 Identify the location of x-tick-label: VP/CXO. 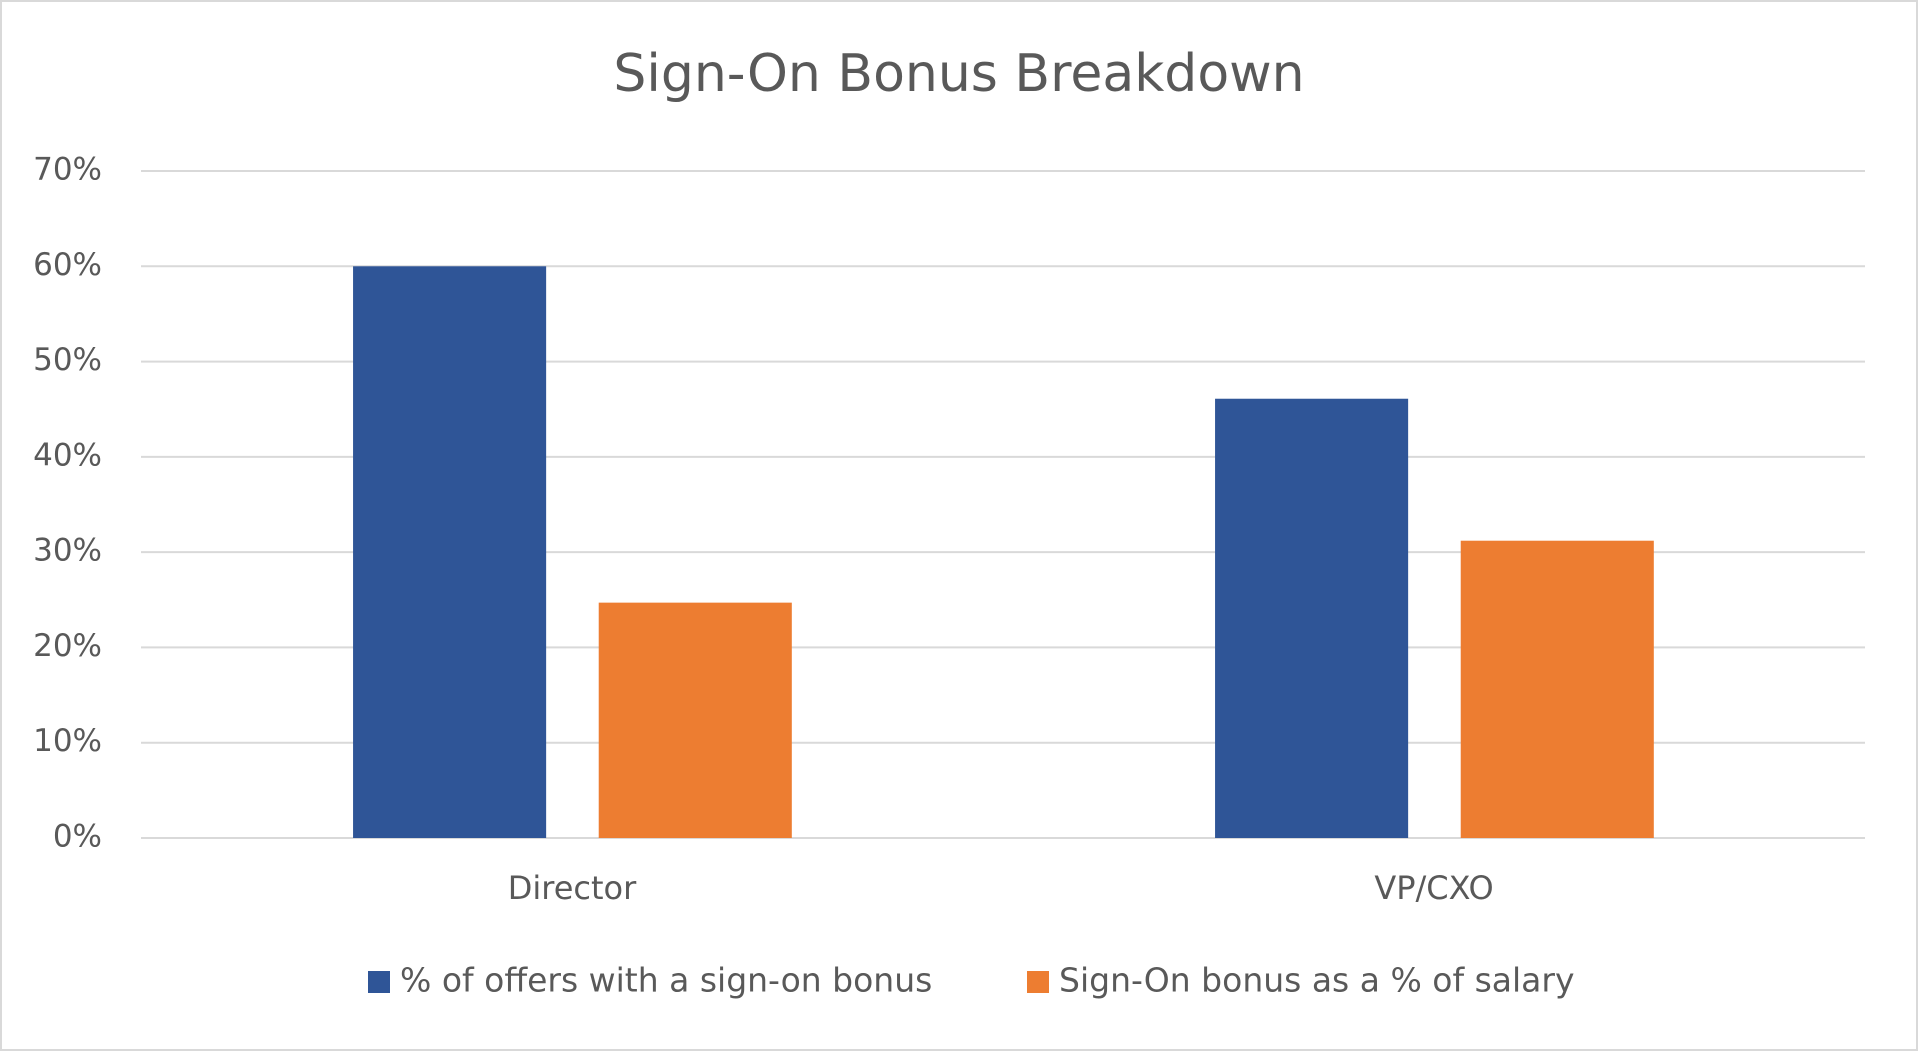
(1433, 888).